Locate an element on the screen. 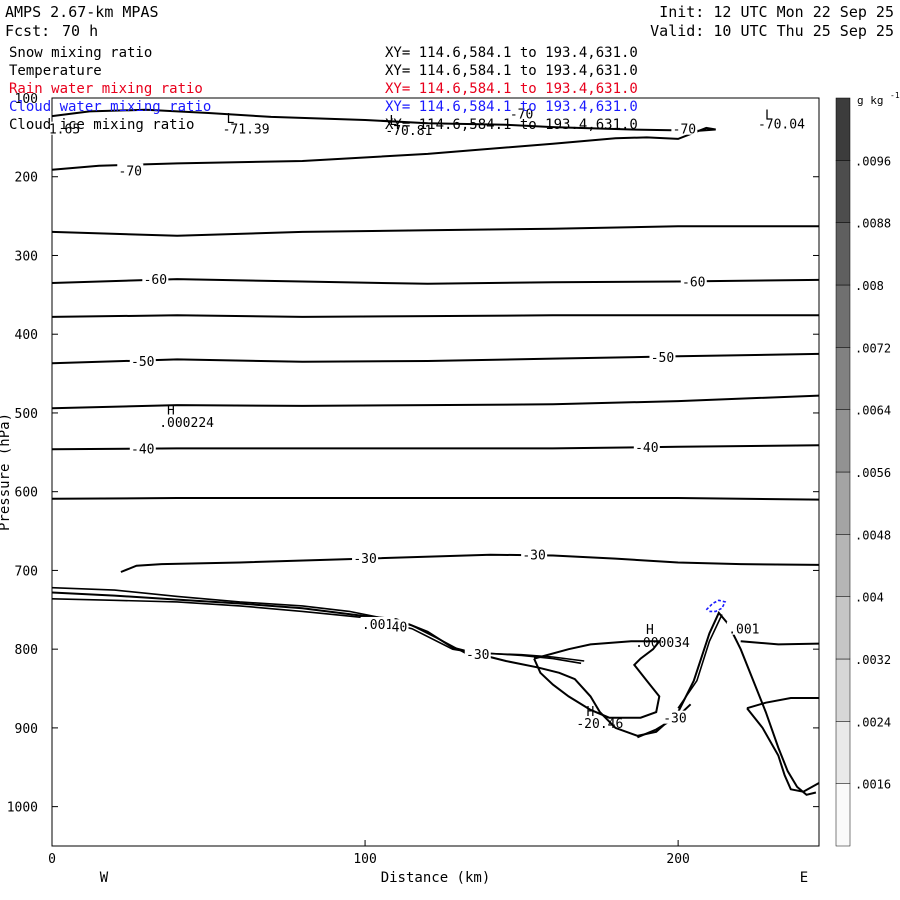 This screenshot has width=900, height=900. colorbar-label: .0048 is located at coordinates (873, 535).